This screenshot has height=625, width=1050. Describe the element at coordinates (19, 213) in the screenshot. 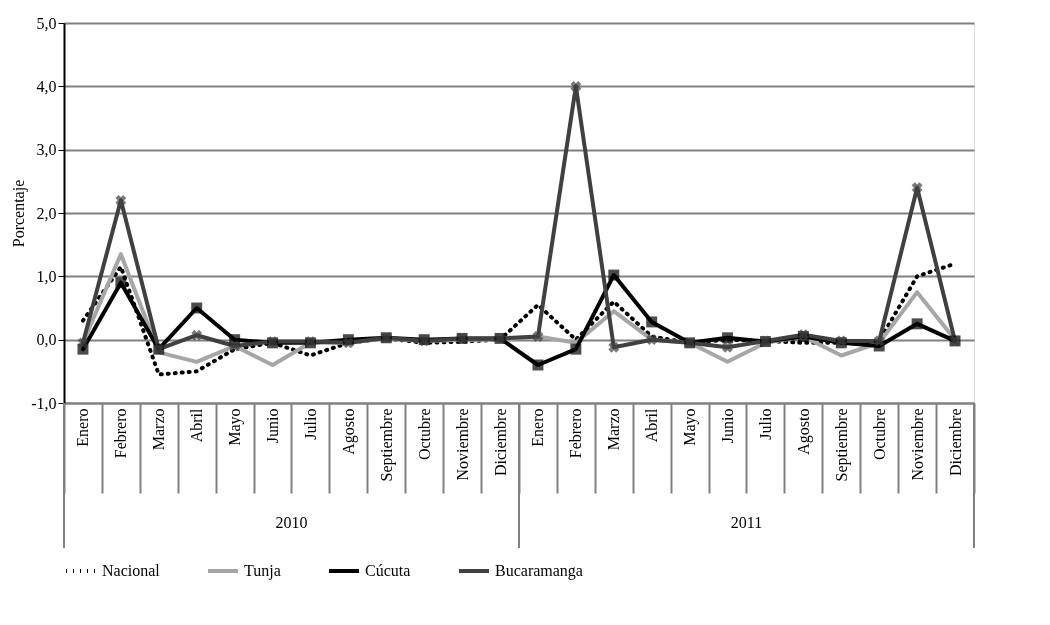

I see `y-axis-title: Porcentaje` at that location.